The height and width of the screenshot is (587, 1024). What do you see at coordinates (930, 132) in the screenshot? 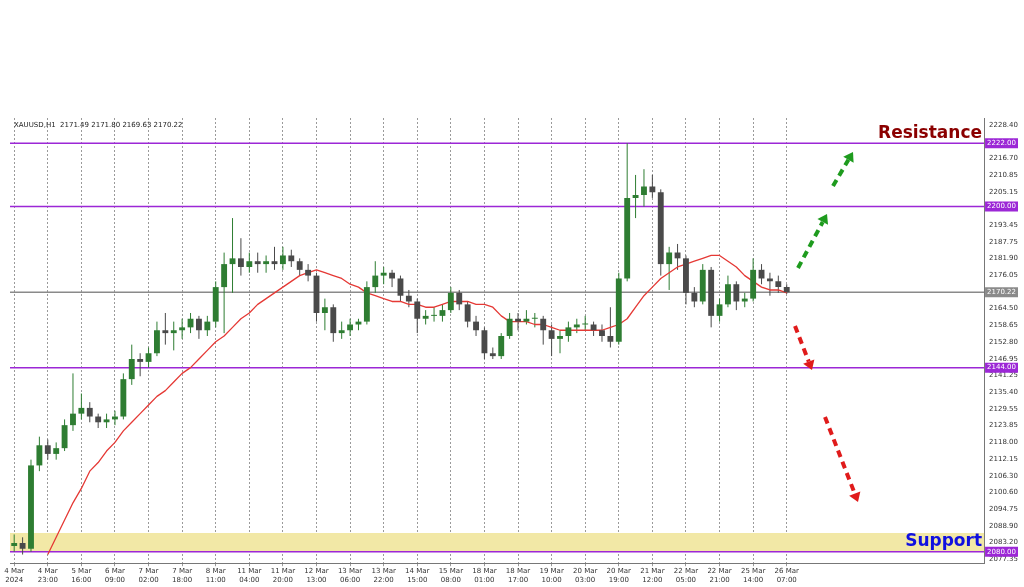
I see `annotation: Resistance` at bounding box center [930, 132].